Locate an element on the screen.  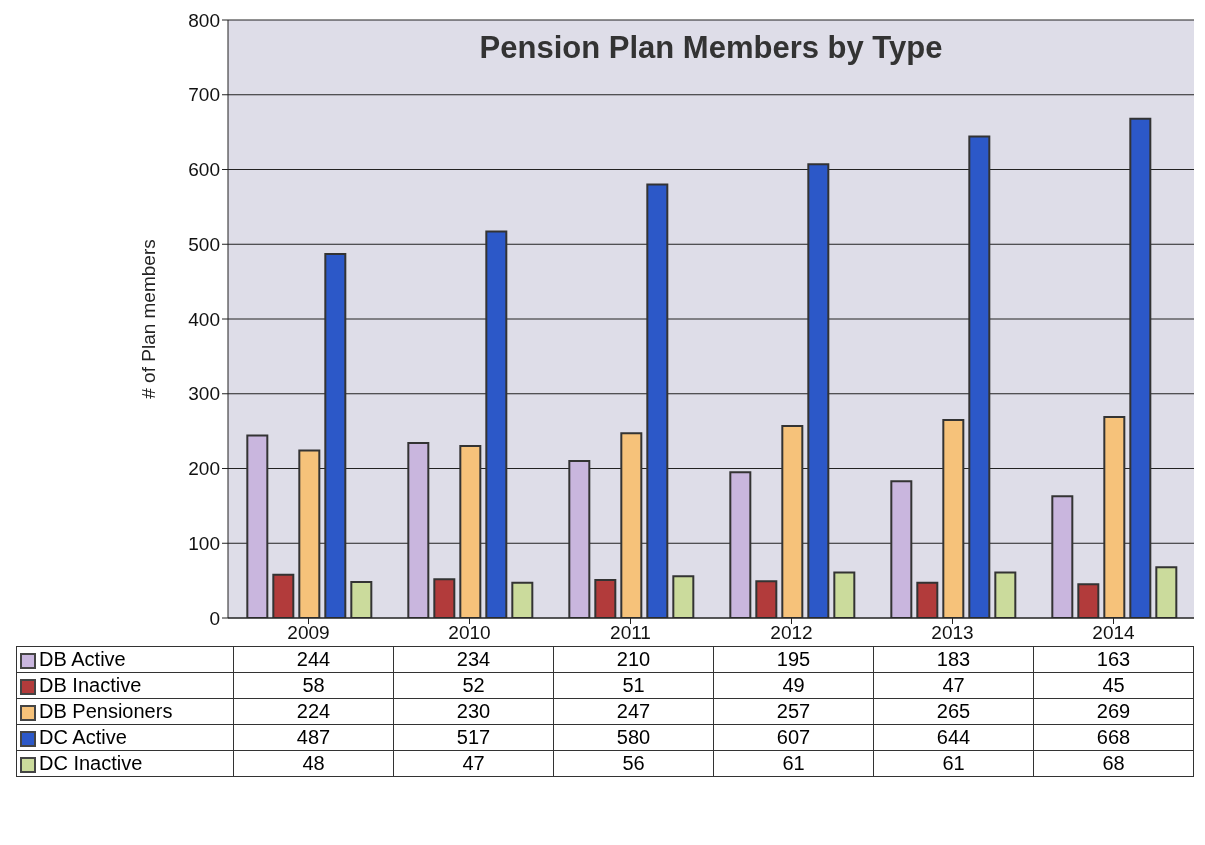
data-label: 45 is located at coordinates (1113, 685).